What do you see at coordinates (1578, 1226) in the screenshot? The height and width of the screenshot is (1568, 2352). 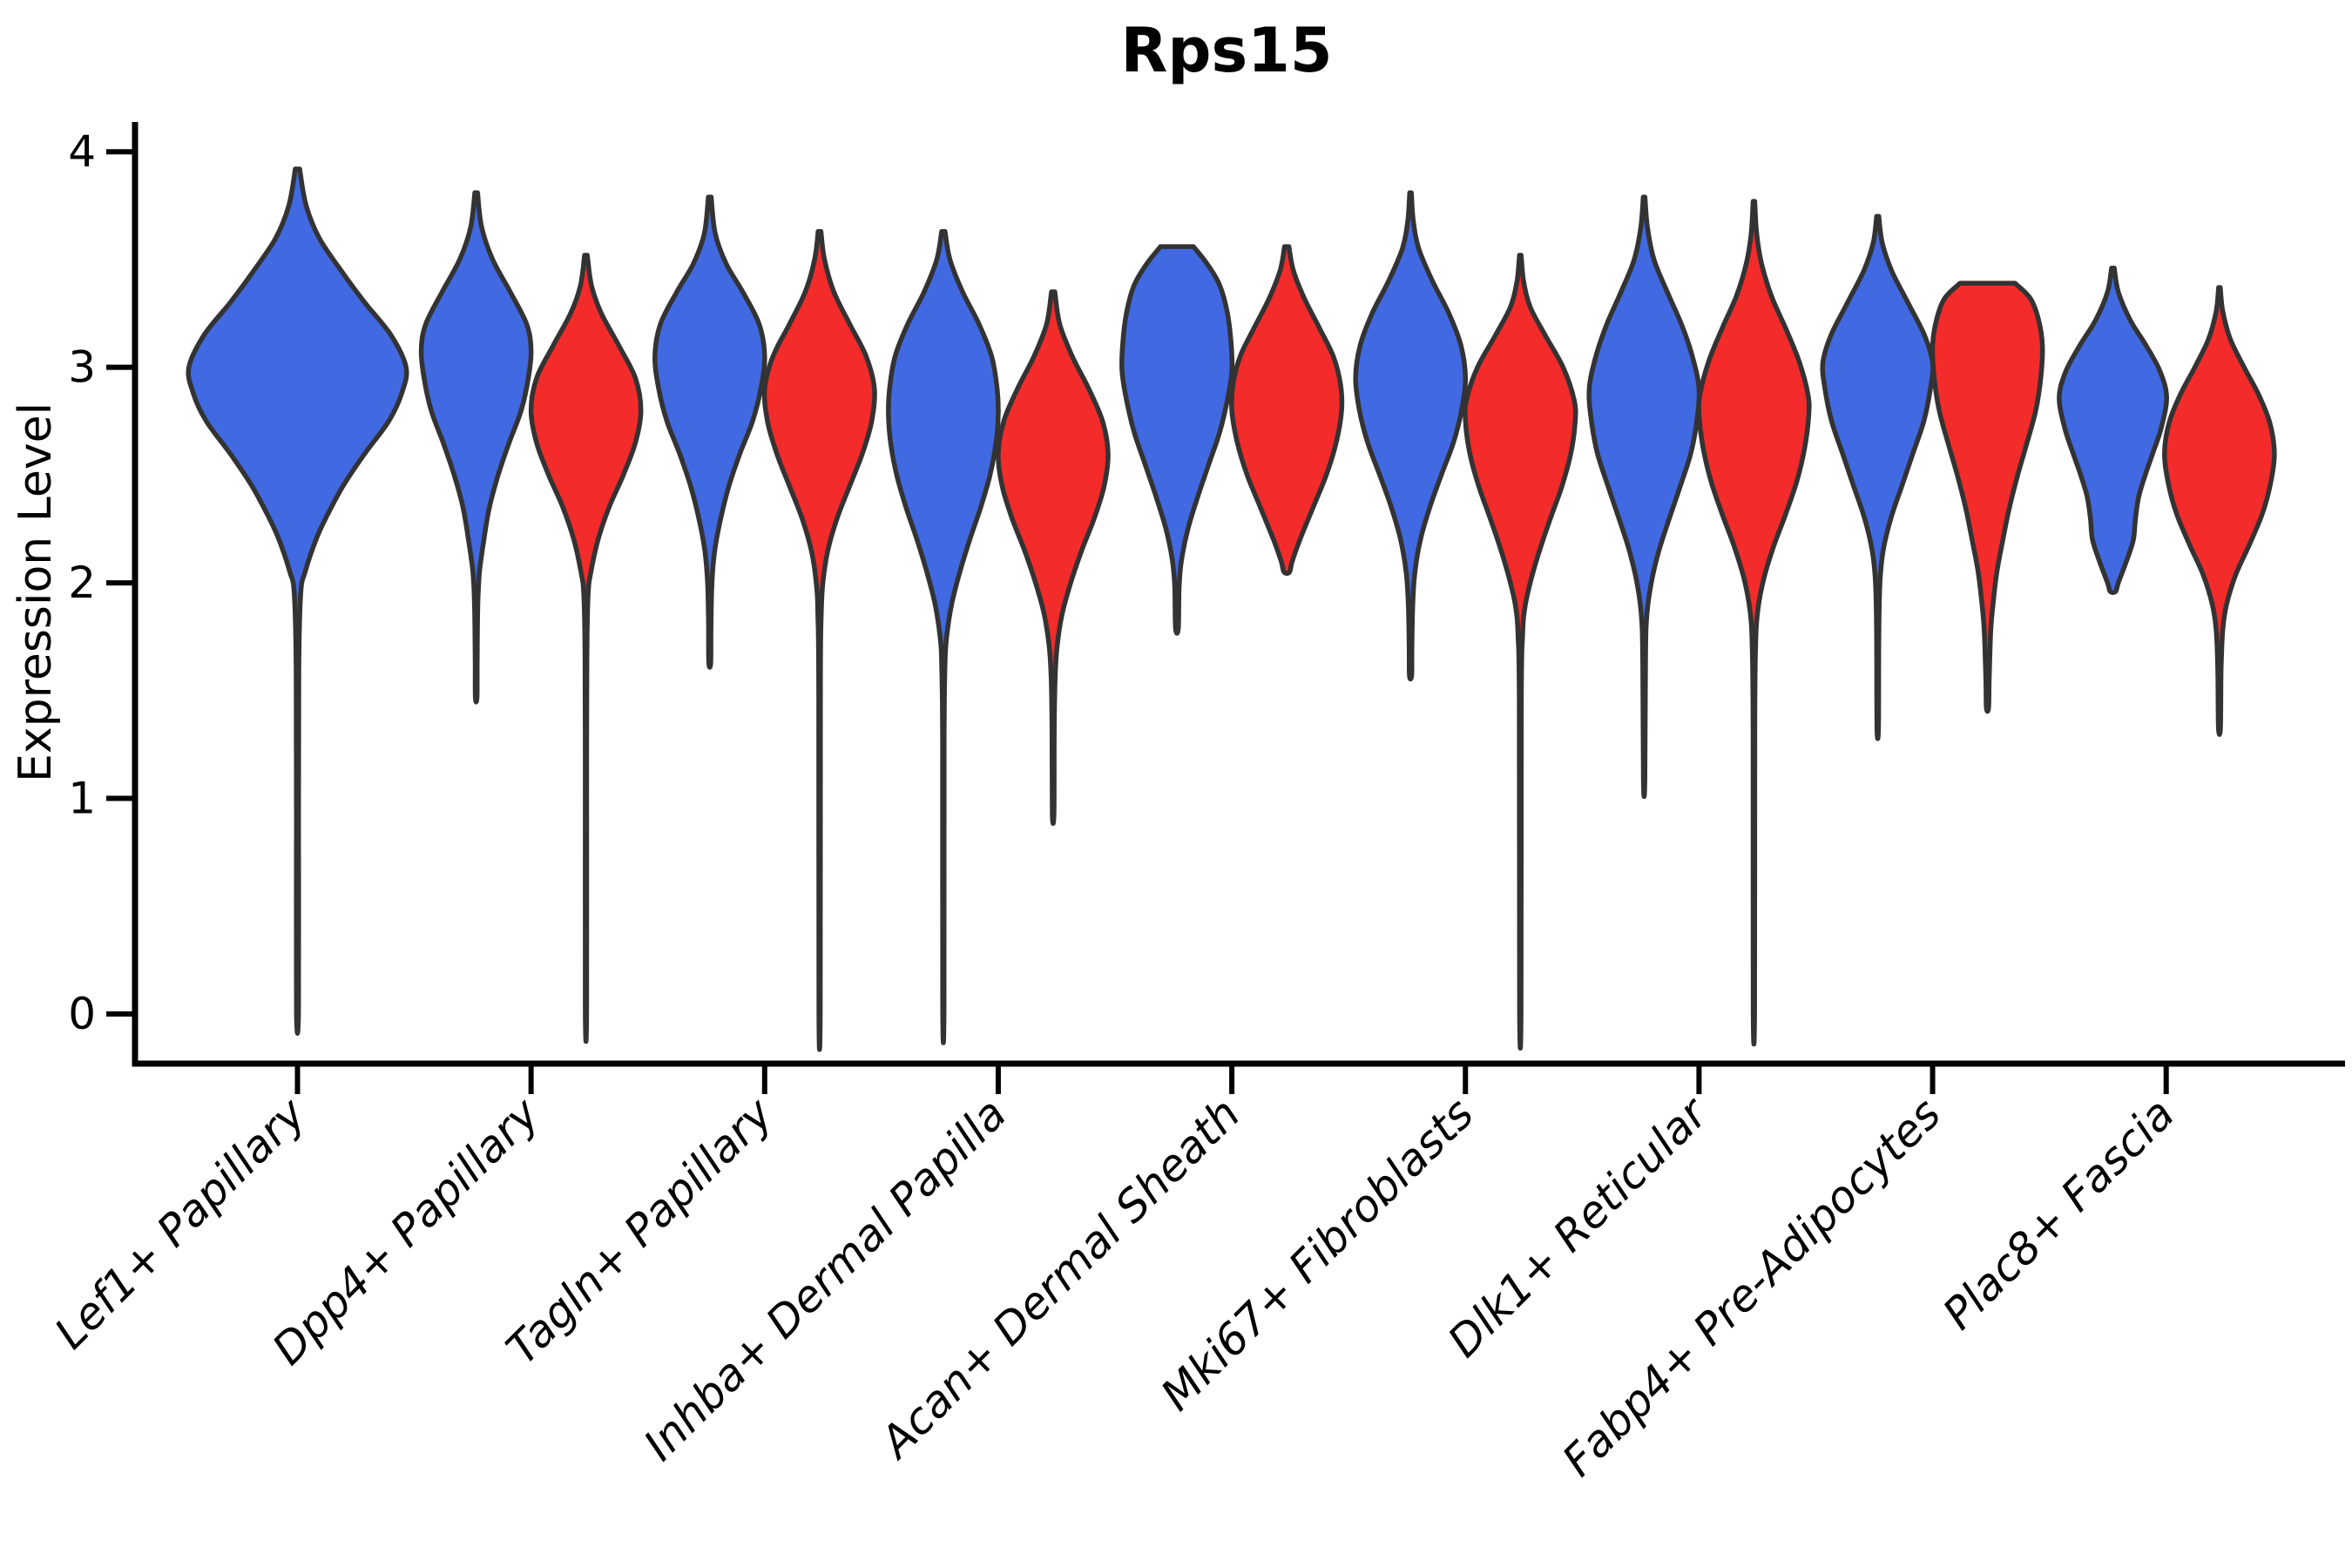 I see `x-tick-label: Dlk1+ Reticular` at bounding box center [1578, 1226].